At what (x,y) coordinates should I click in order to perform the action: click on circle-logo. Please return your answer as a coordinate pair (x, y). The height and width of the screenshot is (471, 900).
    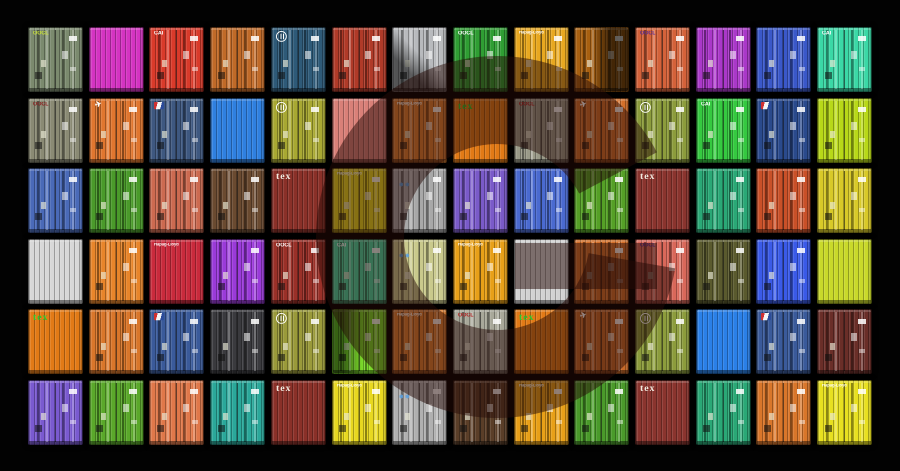
    Looking at the image, I should click on (645, 107).